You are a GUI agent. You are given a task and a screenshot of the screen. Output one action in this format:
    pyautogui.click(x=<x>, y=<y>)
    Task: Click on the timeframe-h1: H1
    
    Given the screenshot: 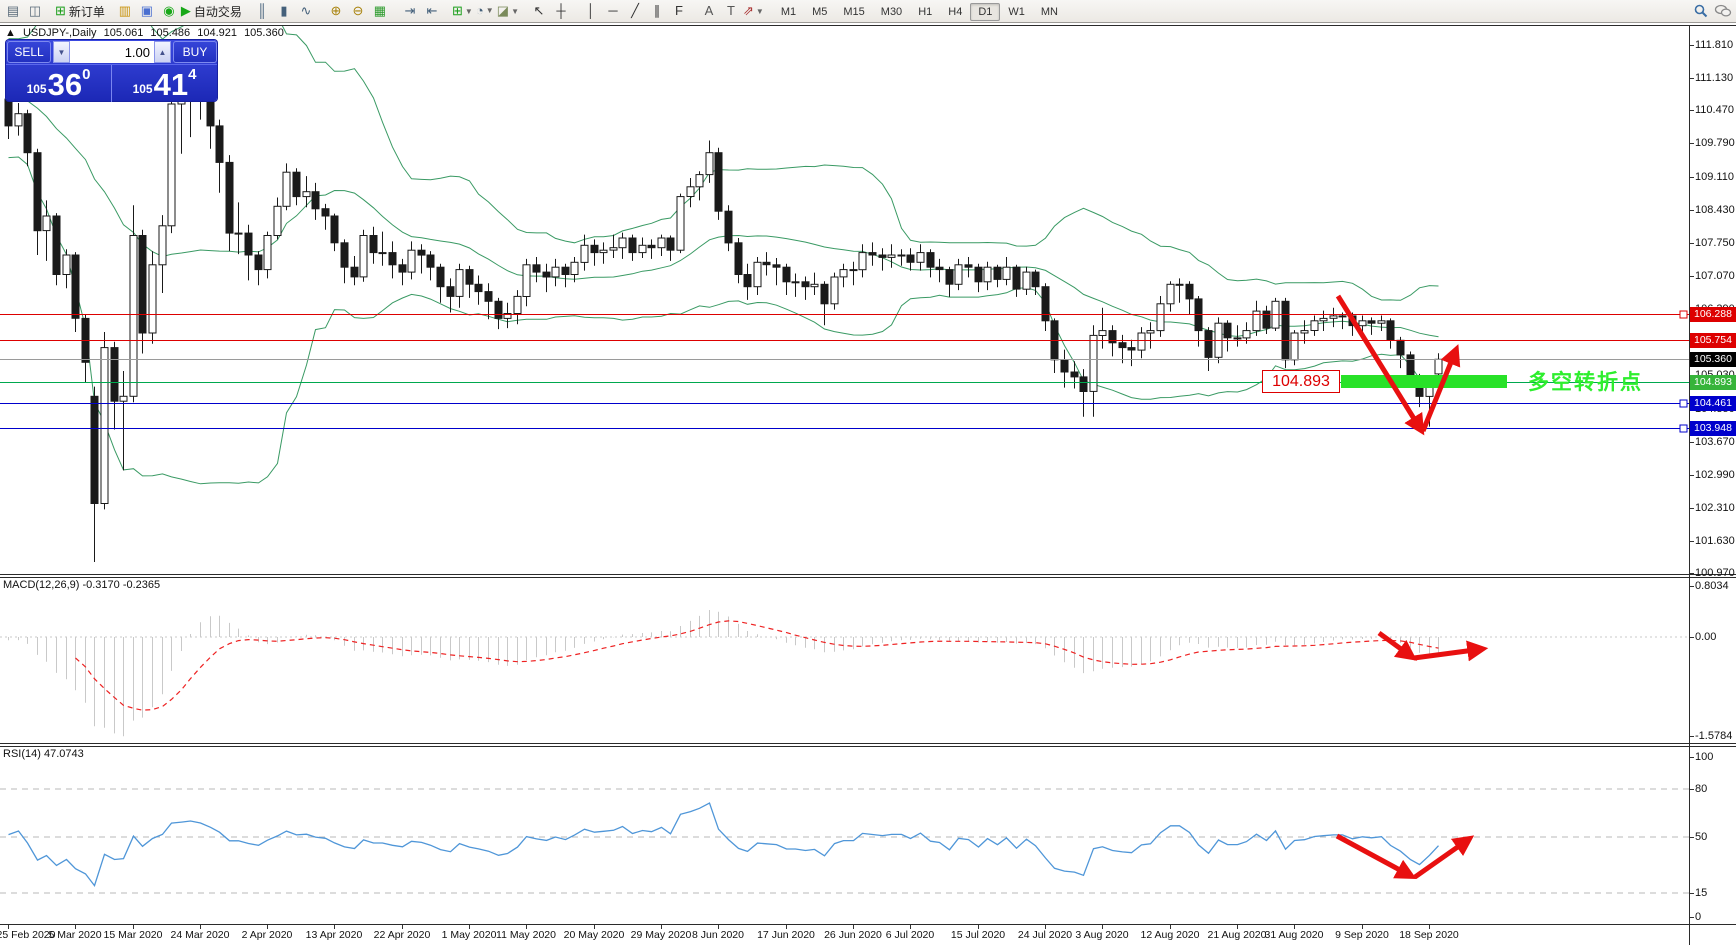 What is the action you would take?
    pyautogui.click(x=925, y=12)
    